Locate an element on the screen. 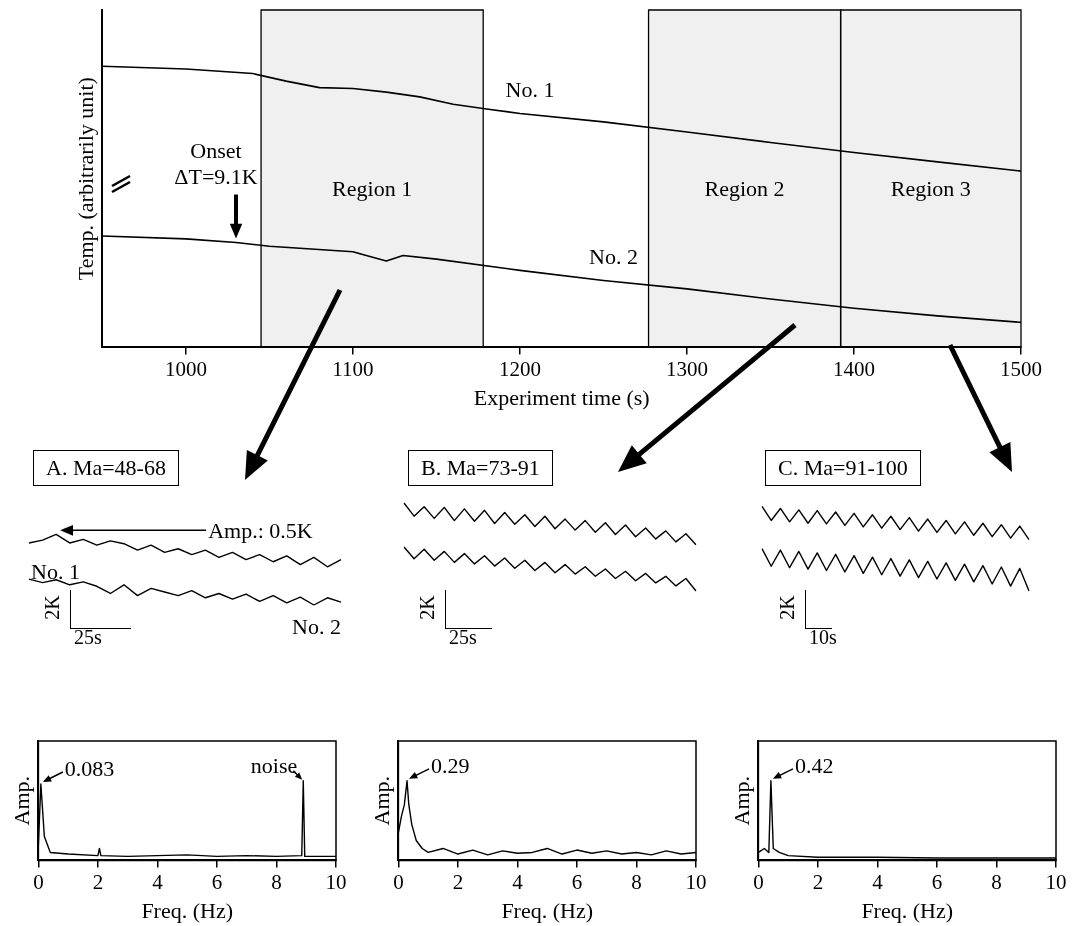  annotation: 2K is located at coordinates (52, 607).